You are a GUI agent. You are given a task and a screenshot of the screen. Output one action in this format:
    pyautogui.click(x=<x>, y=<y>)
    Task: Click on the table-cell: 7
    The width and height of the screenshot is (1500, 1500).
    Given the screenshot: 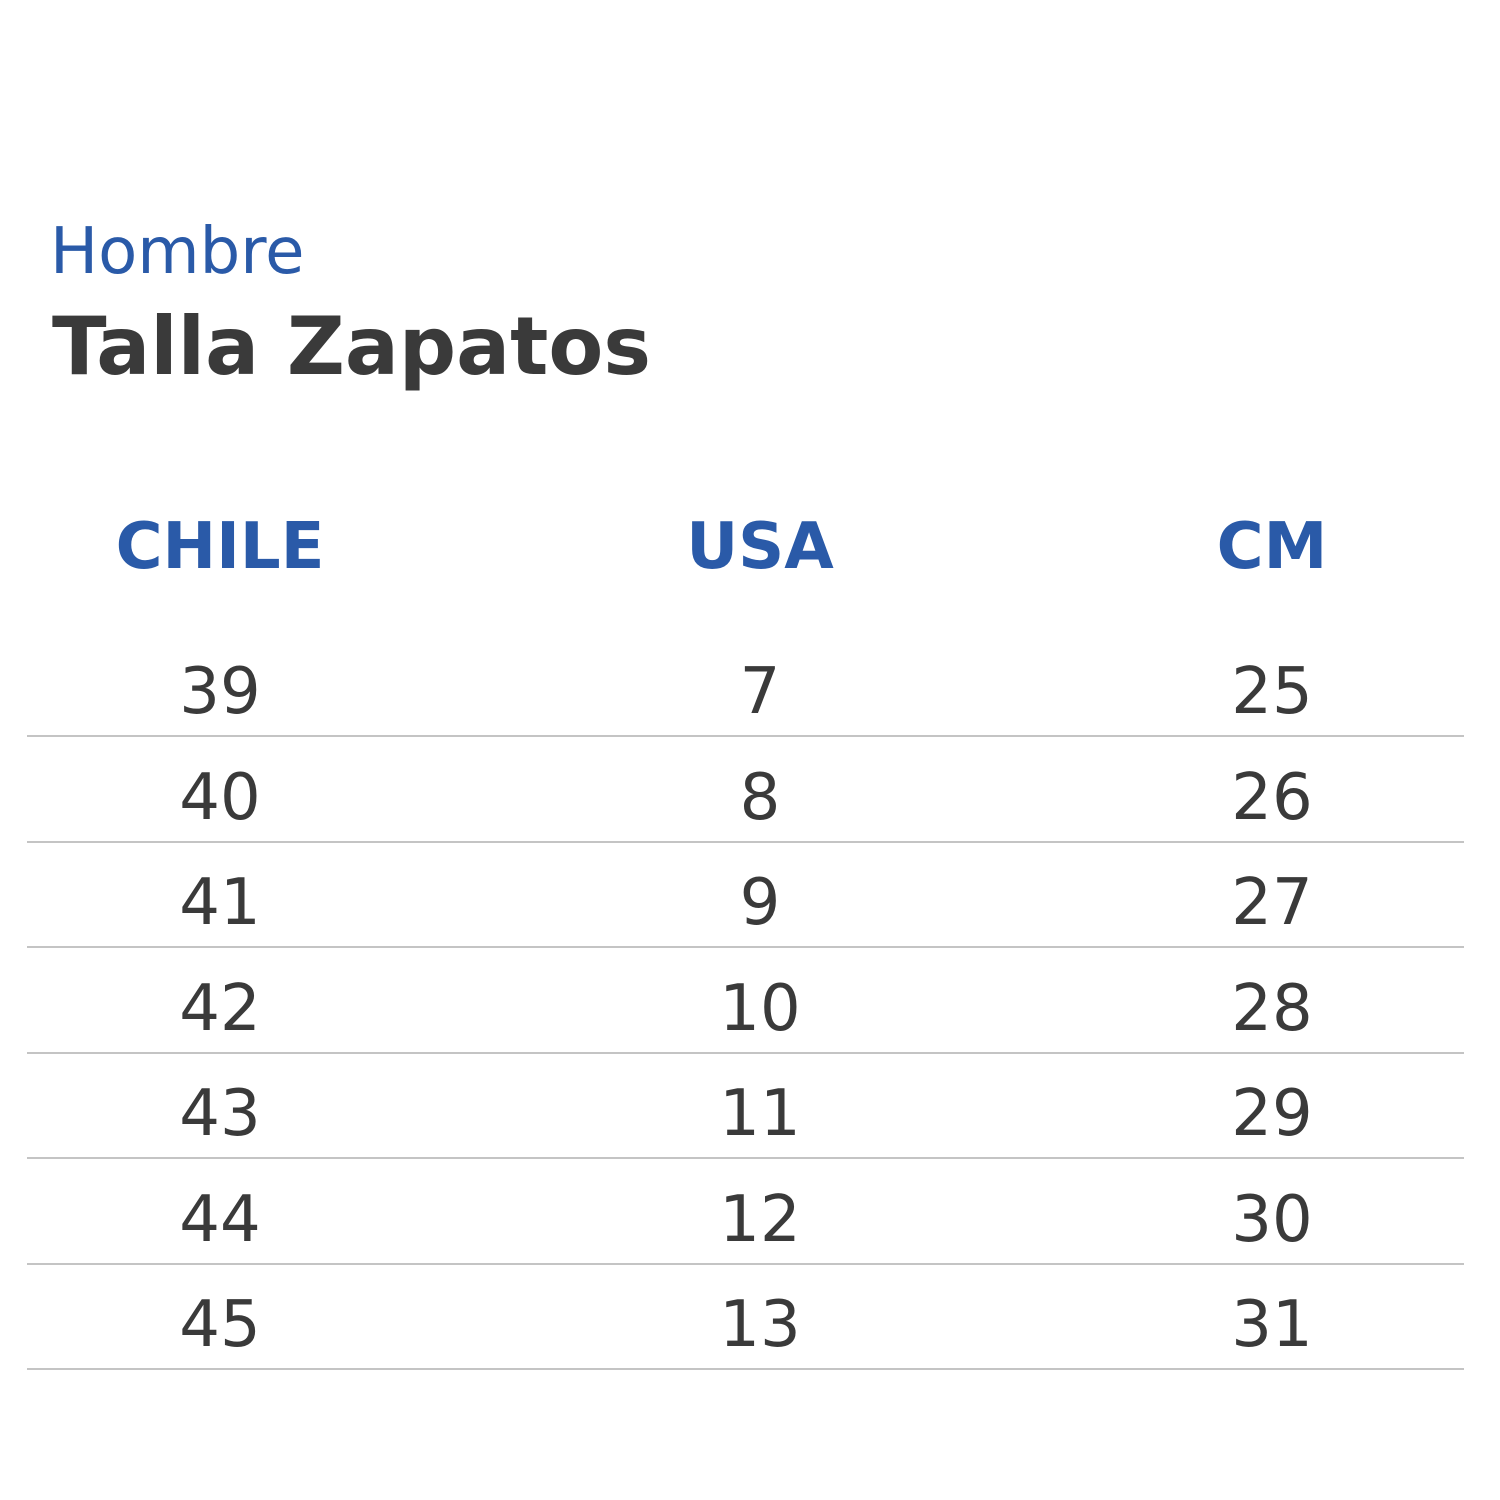 What is the action you would take?
    pyautogui.click(x=760, y=692)
    